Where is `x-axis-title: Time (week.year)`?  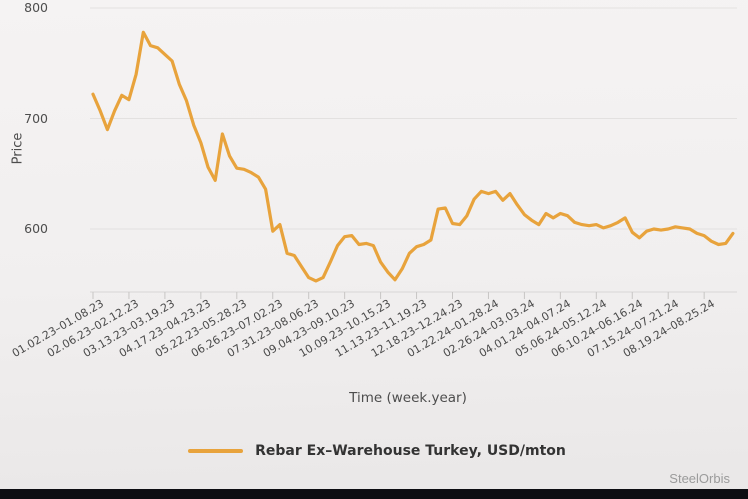
x-axis-title: Time (week.year) is located at coordinates (408, 398).